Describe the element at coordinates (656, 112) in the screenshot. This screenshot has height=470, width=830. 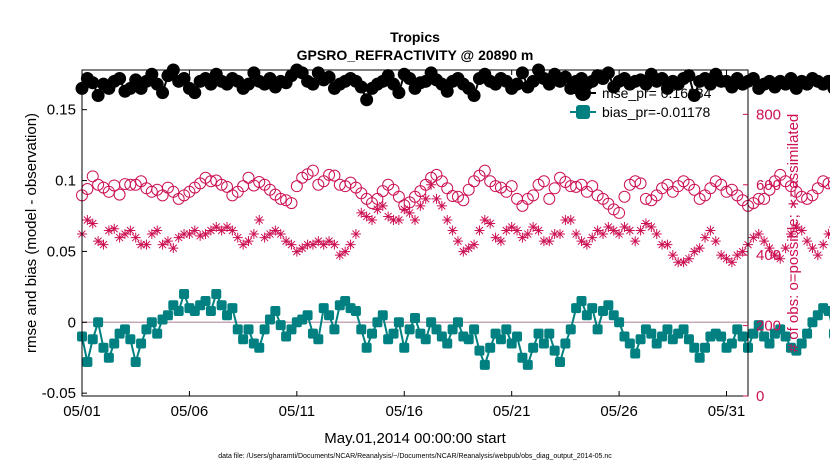
I see `legend-label-bias: bias_pr=-0.01178` at that location.